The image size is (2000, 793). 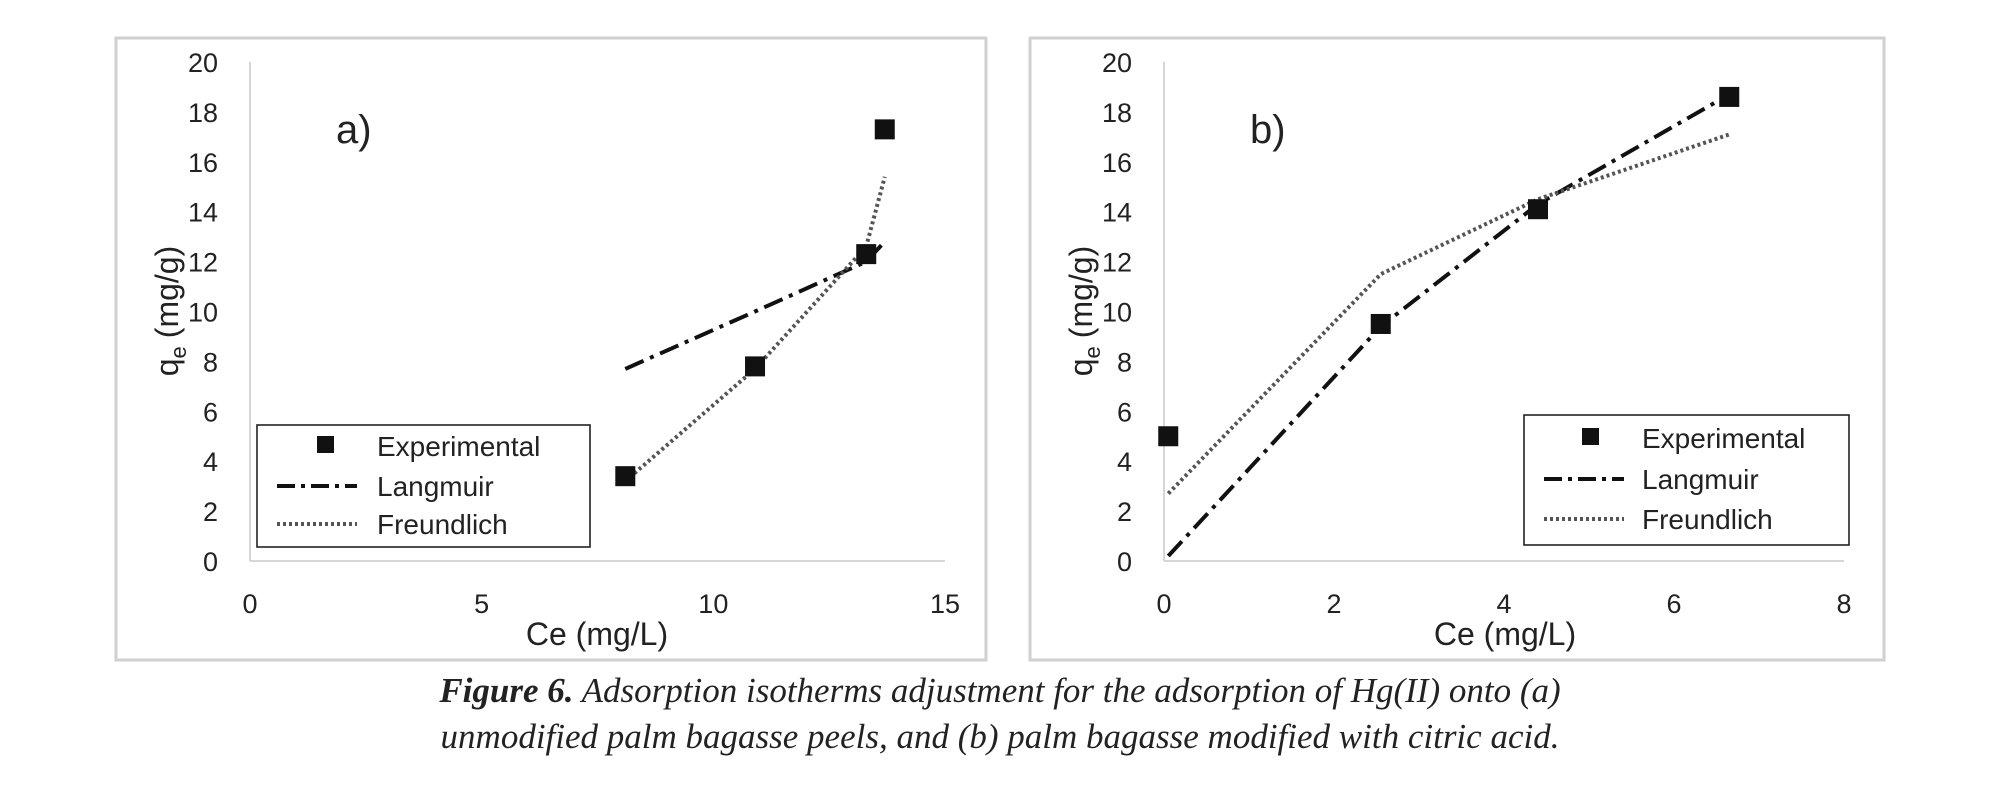 What do you see at coordinates (458, 446) in the screenshot?
I see `legend-label-experimental-a: Experimental` at bounding box center [458, 446].